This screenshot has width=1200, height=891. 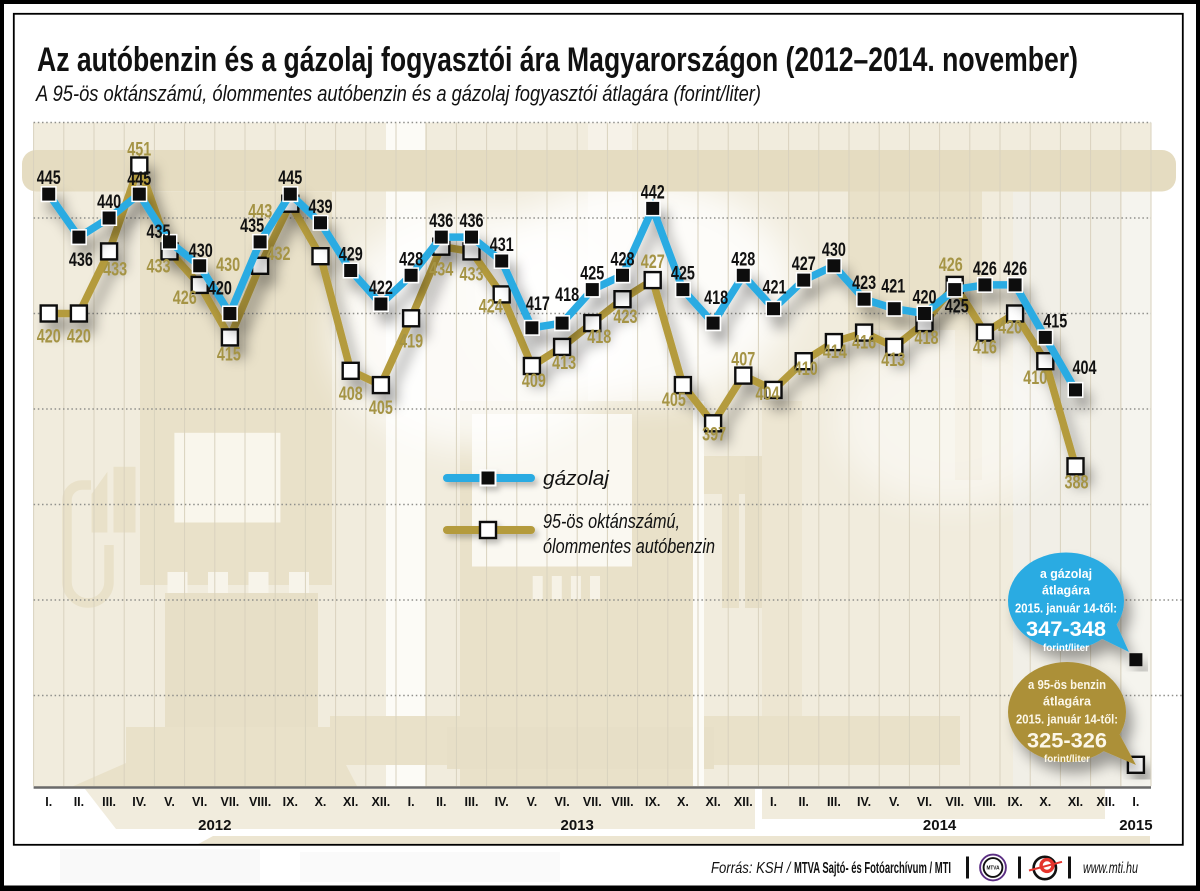 What do you see at coordinates (653, 192) in the screenshot?
I see `svg-text: 442` at bounding box center [653, 192].